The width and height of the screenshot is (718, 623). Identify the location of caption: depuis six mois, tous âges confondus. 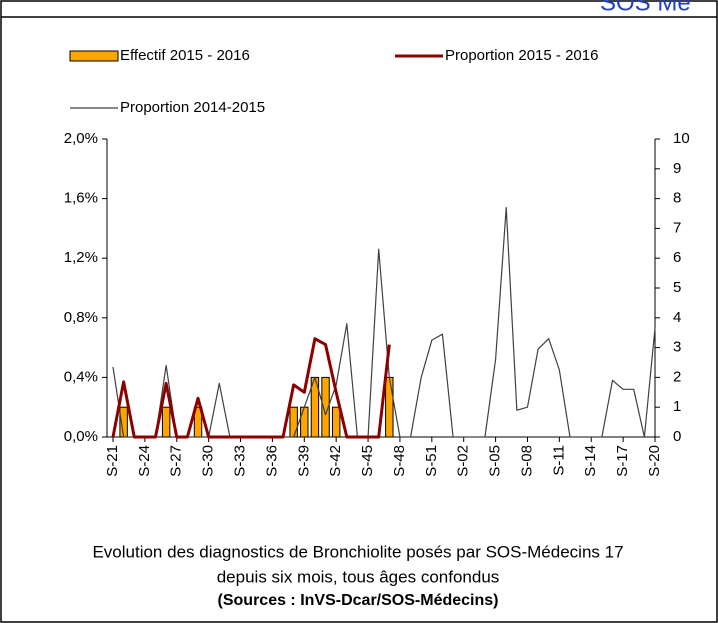
(358, 576).